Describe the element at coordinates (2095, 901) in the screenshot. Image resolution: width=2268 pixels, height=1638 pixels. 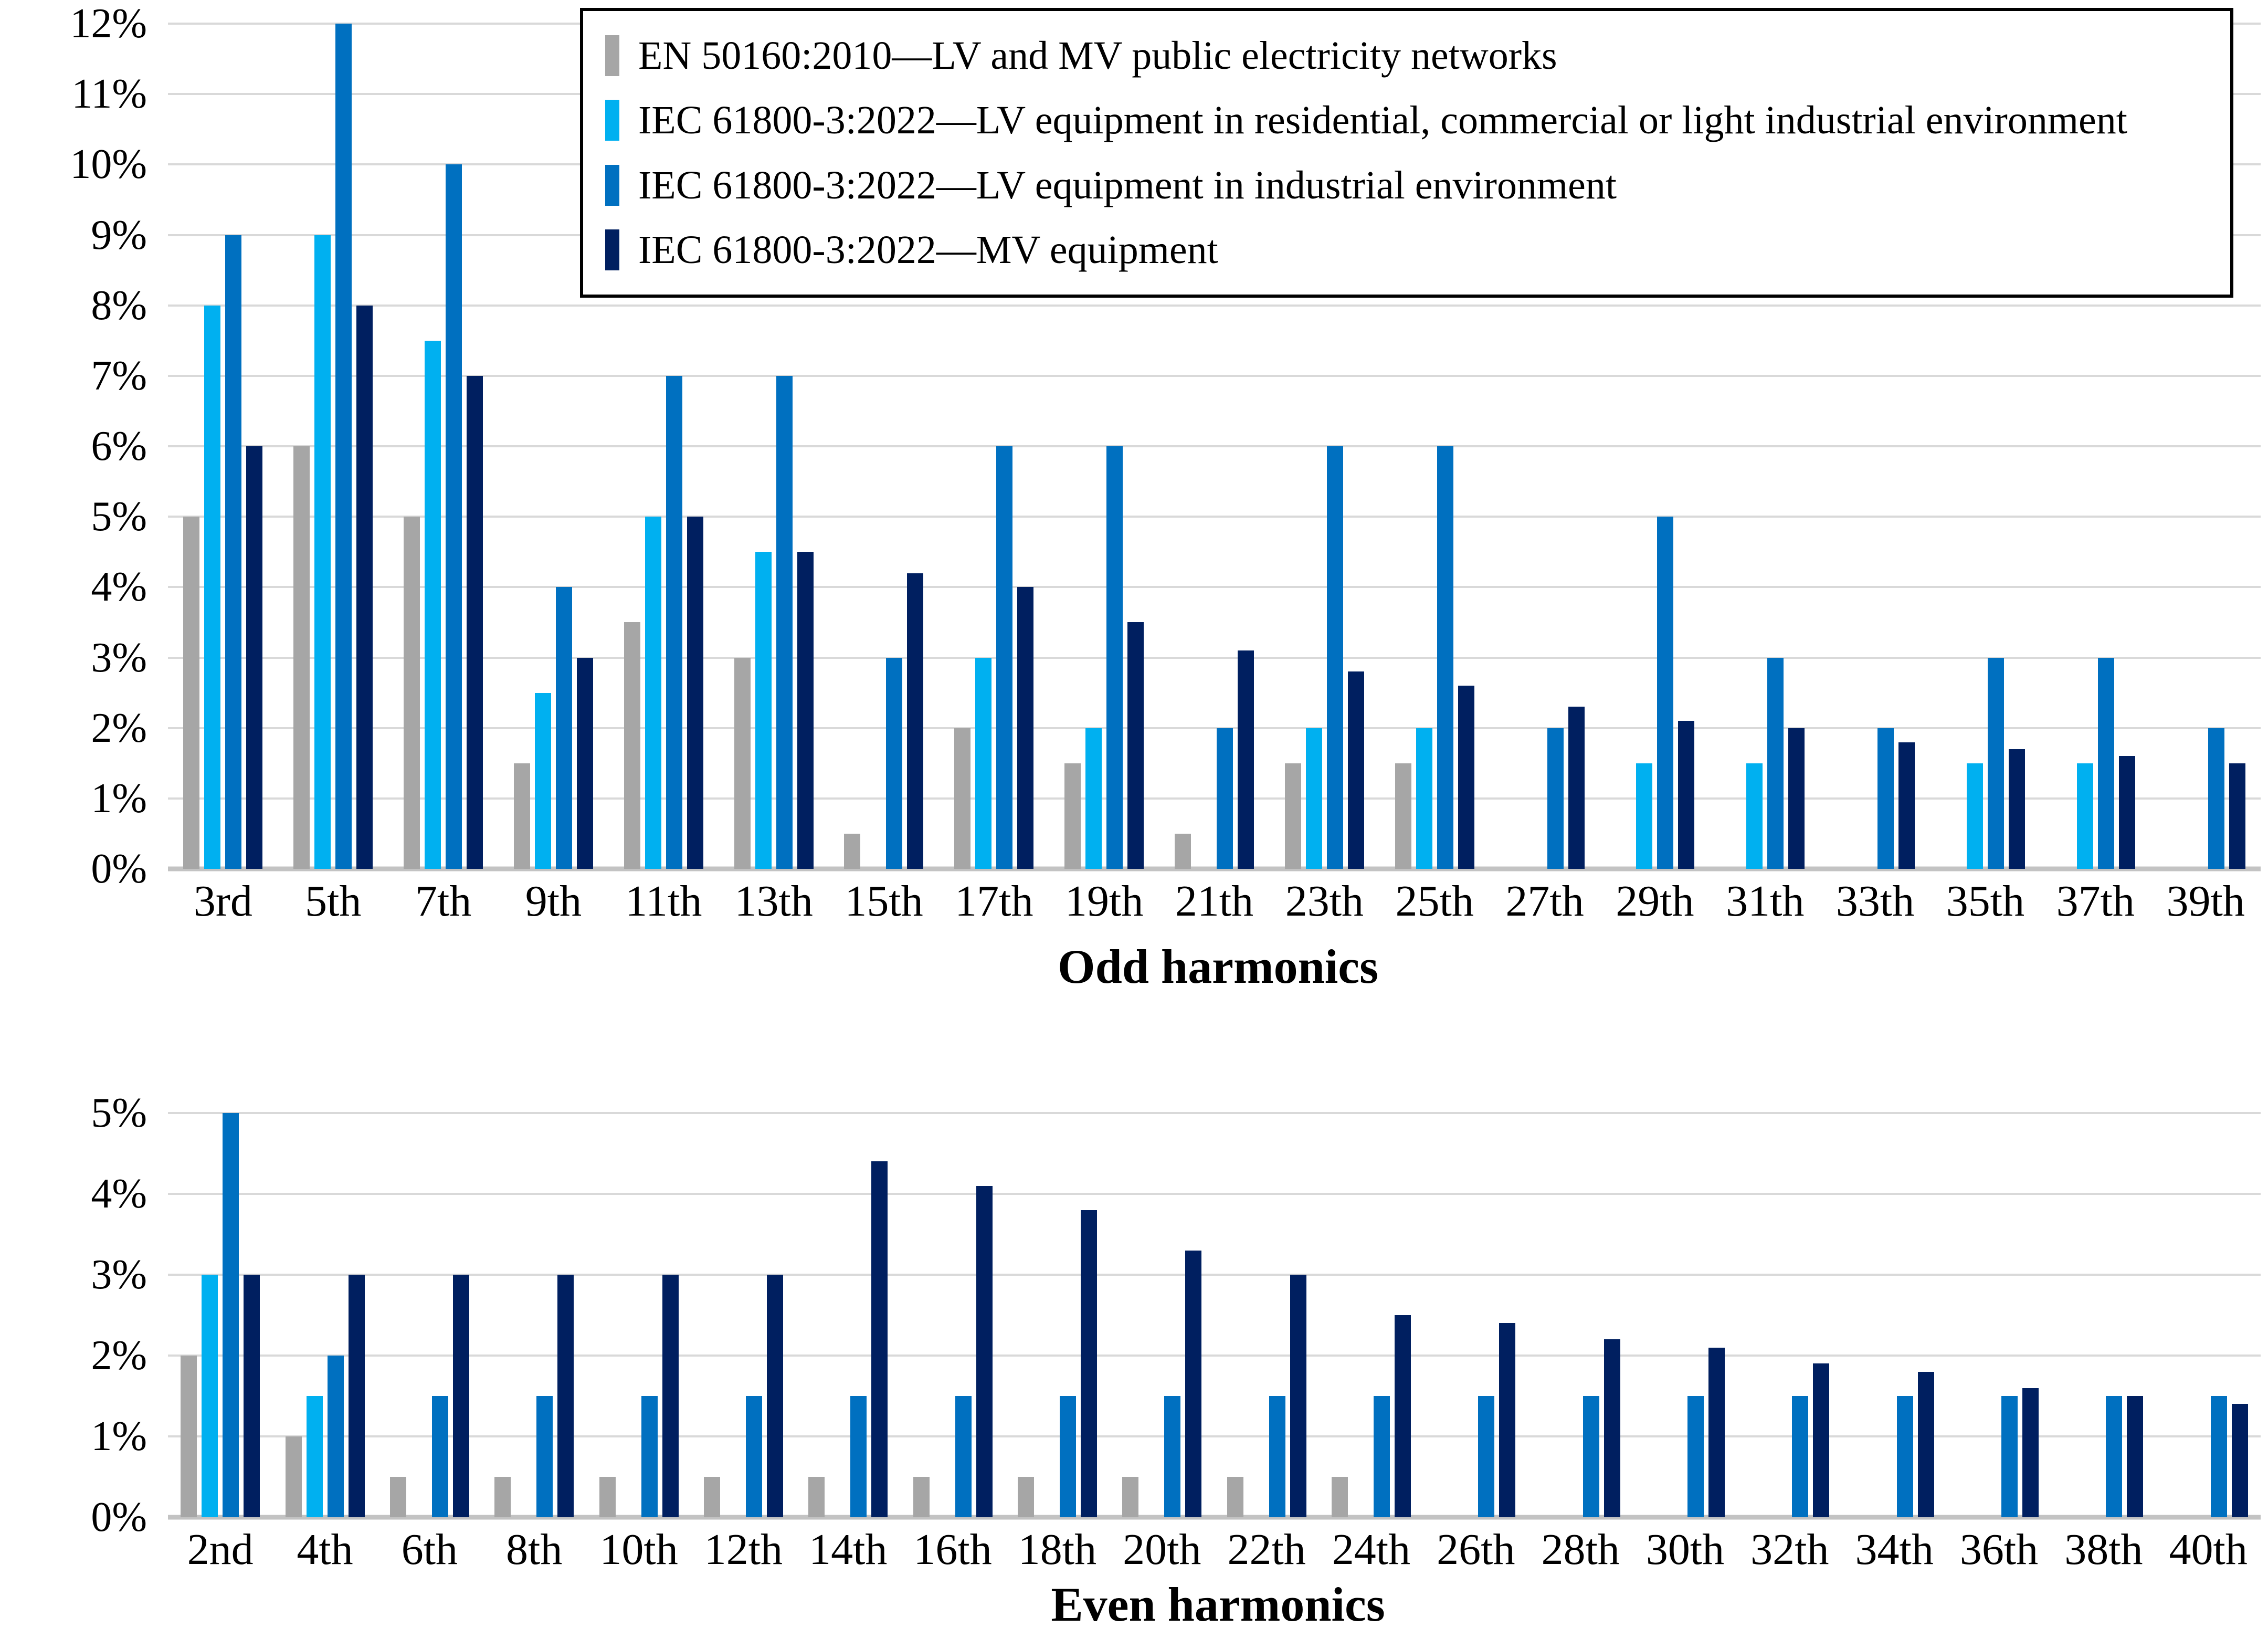
I see `x-tick-label: 37th` at that location.